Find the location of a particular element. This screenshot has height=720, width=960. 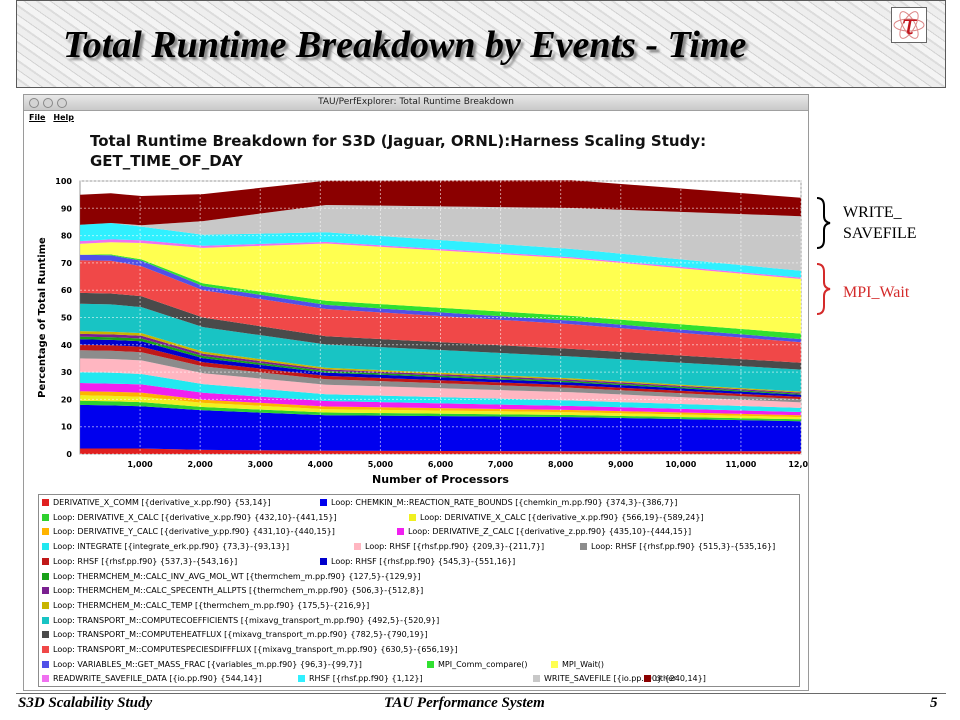

x-tick-label-0: 1,000 is located at coordinates (140, 464).